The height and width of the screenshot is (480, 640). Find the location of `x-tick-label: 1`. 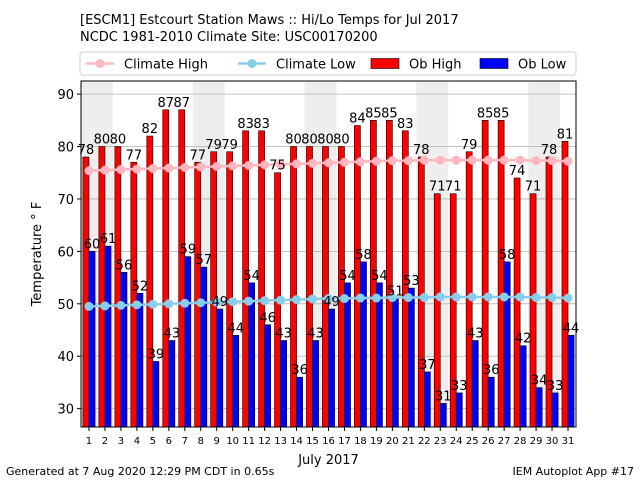

x-tick-label: 1 is located at coordinates (89, 441).